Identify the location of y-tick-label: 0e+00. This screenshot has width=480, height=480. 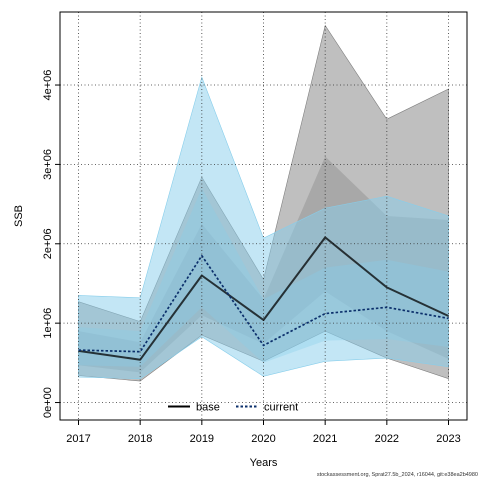
(48, 402).